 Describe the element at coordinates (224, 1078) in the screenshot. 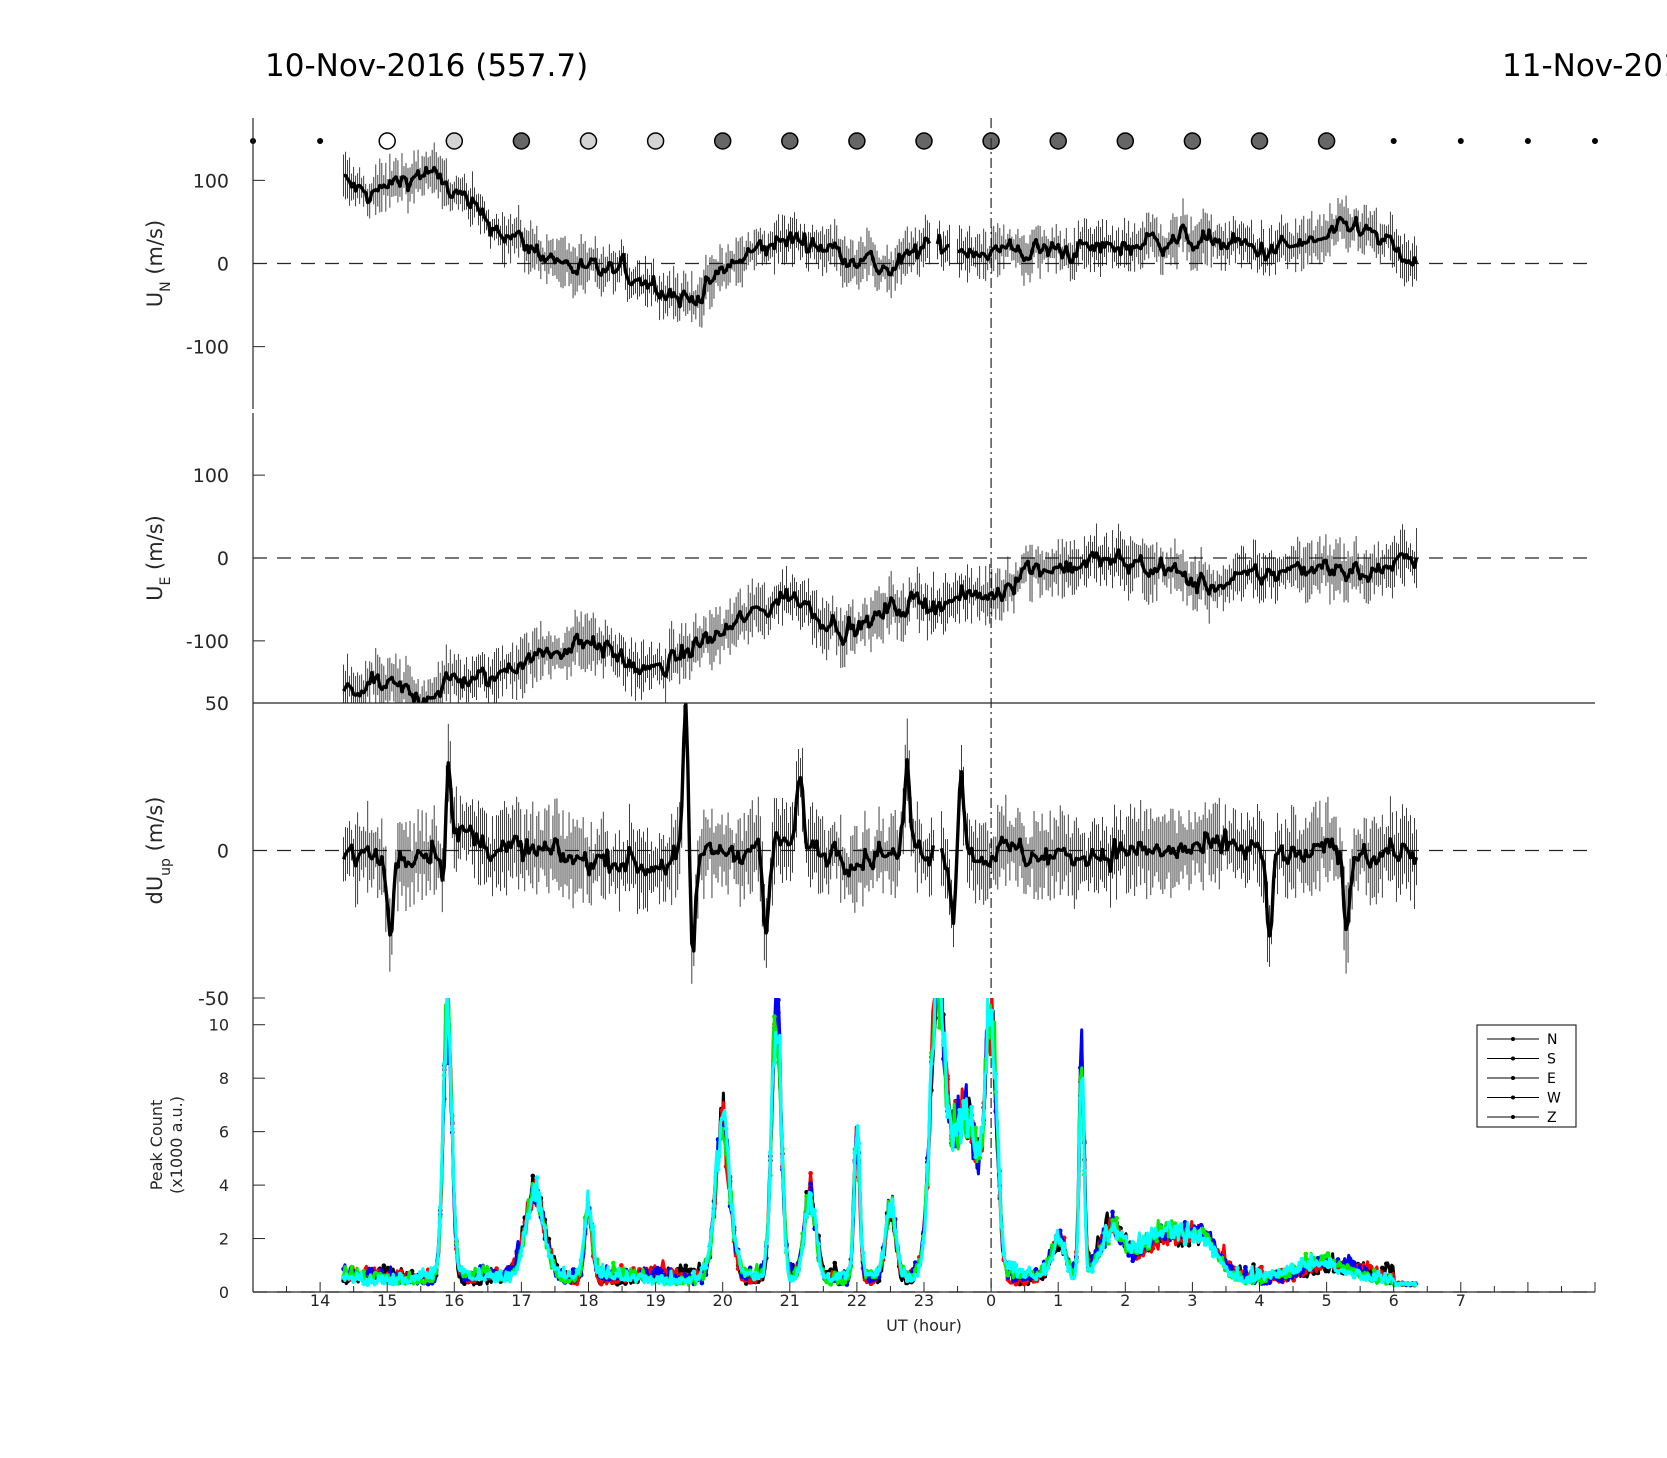

I see `y-tick-label: 8` at that location.